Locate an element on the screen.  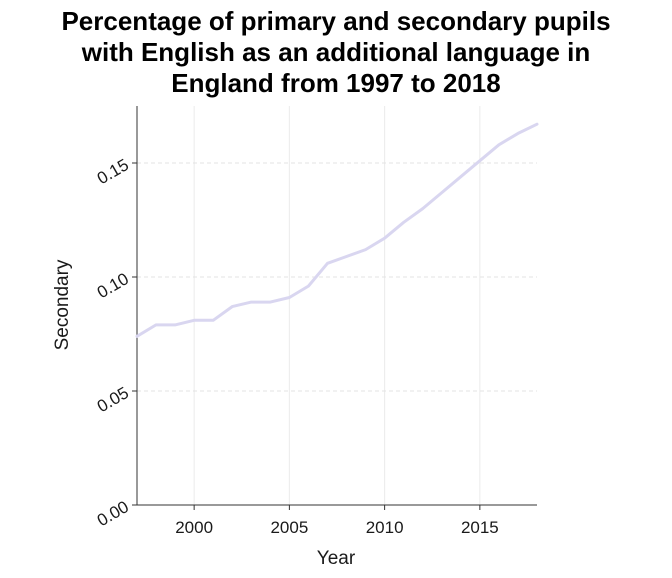
x-tick-labels: 2000 2005 2010 2015 is located at coordinates (337, 527).